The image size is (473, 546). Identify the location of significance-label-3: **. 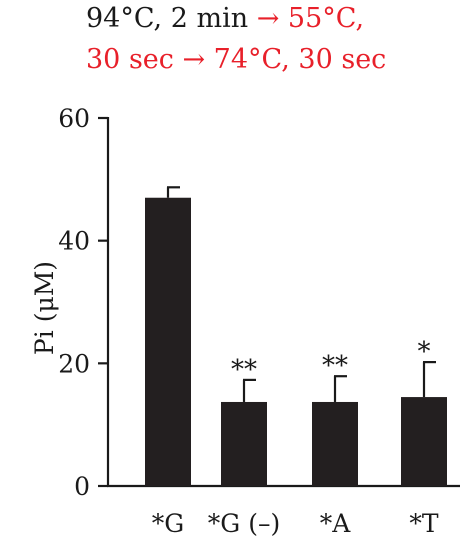
(335, 366).